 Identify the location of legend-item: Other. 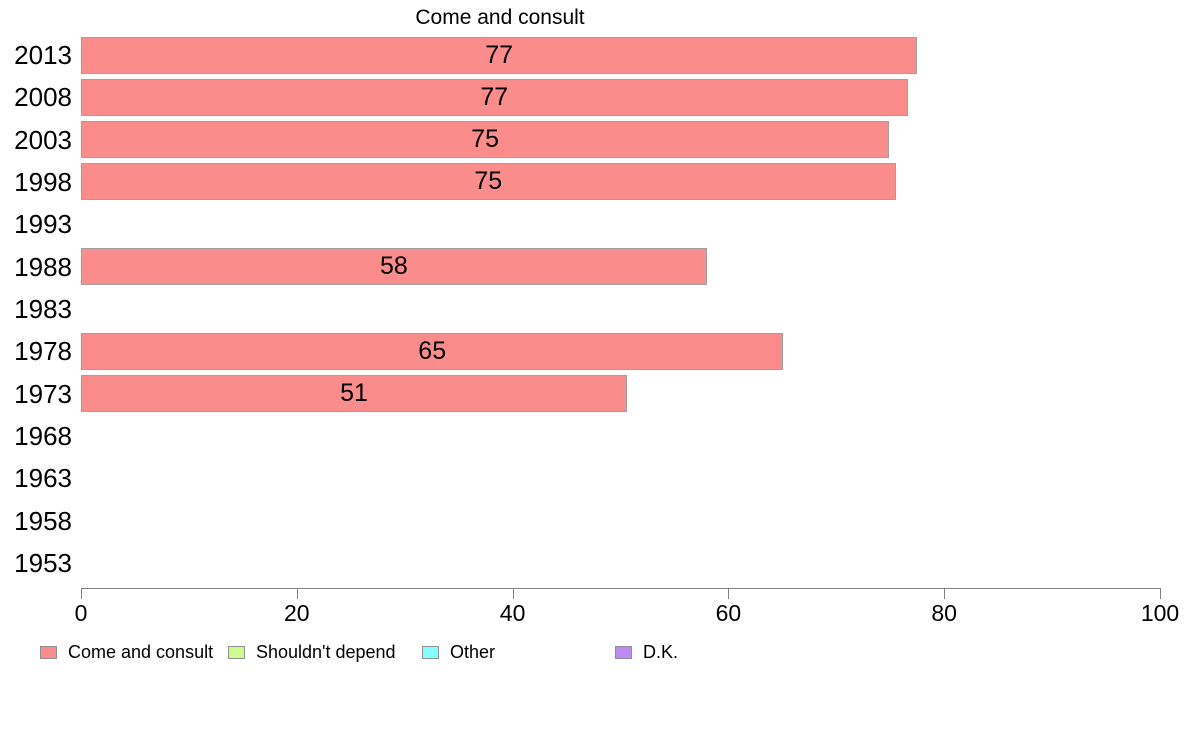
(458, 652).